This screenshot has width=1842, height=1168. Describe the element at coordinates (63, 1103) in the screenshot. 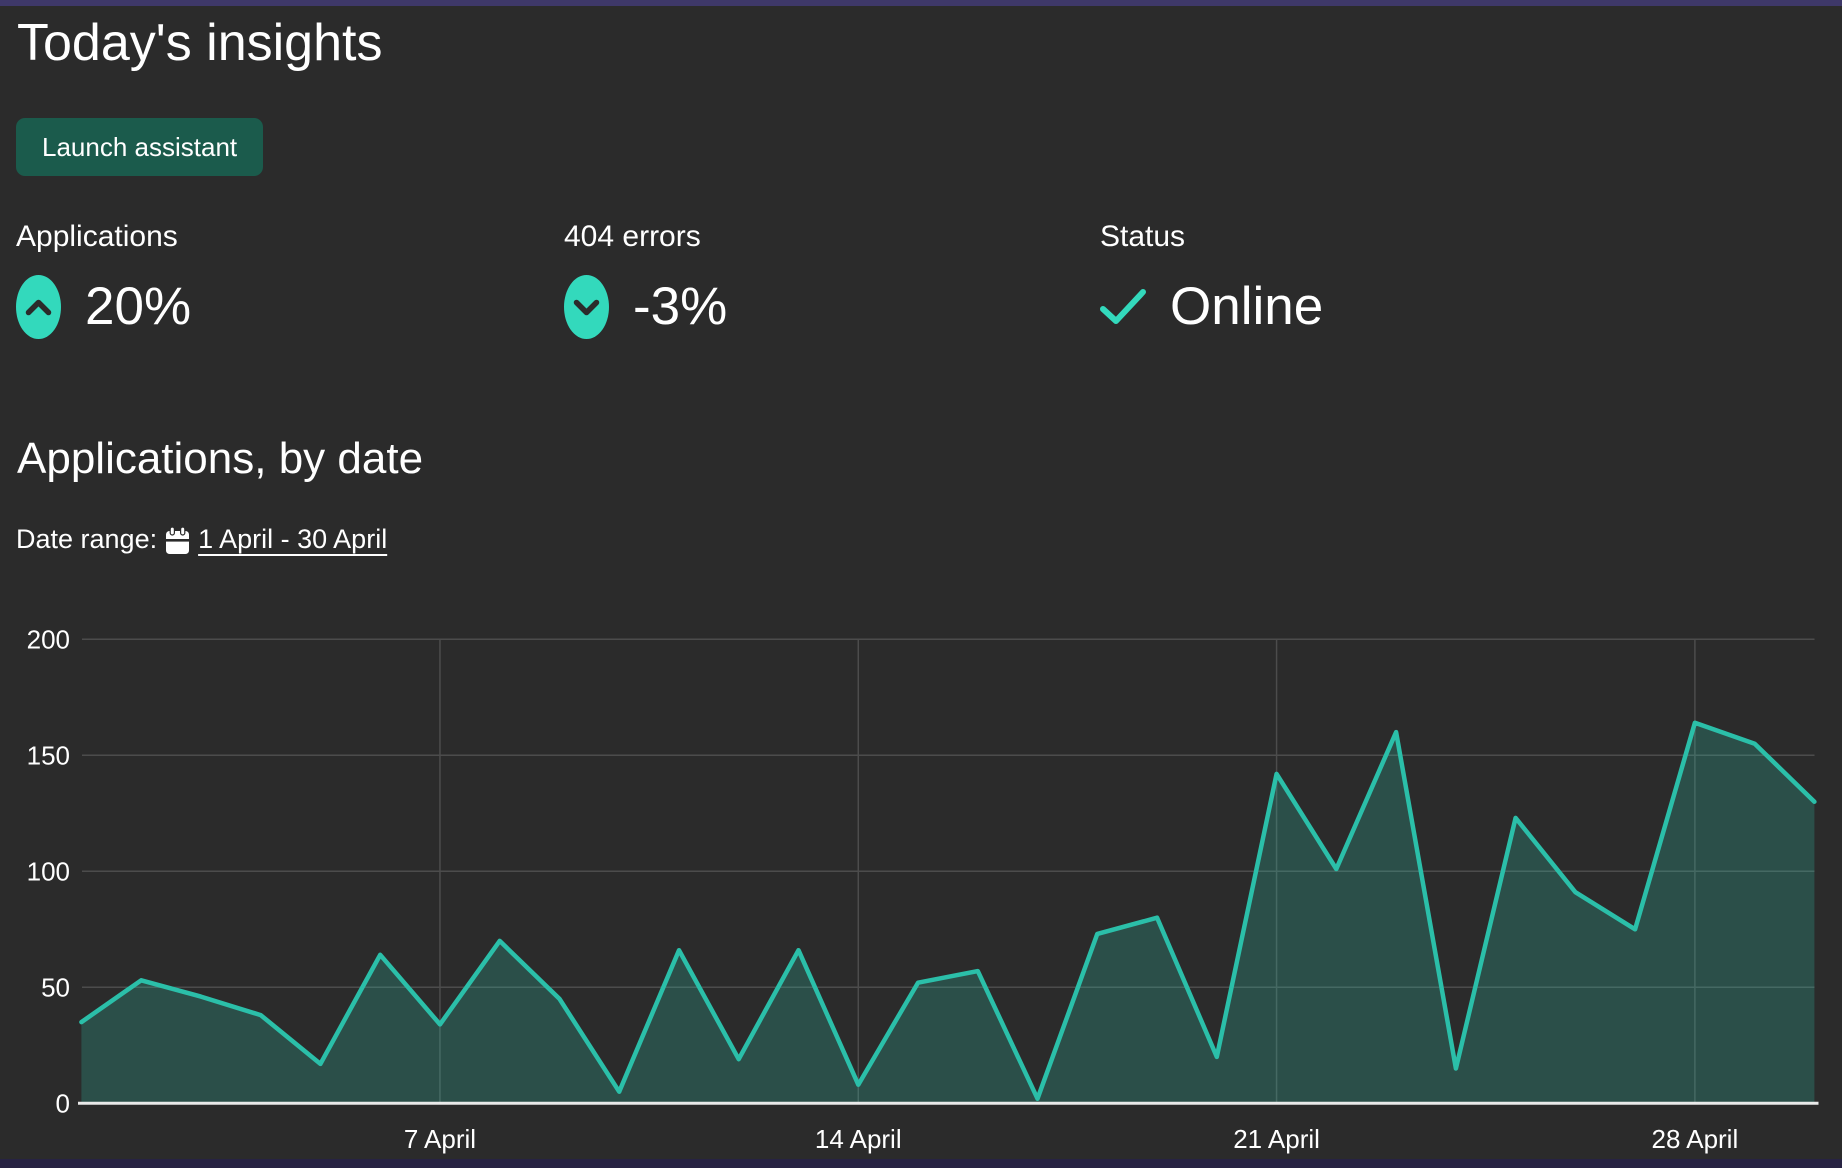

I see `y-tick-label: 0` at that location.